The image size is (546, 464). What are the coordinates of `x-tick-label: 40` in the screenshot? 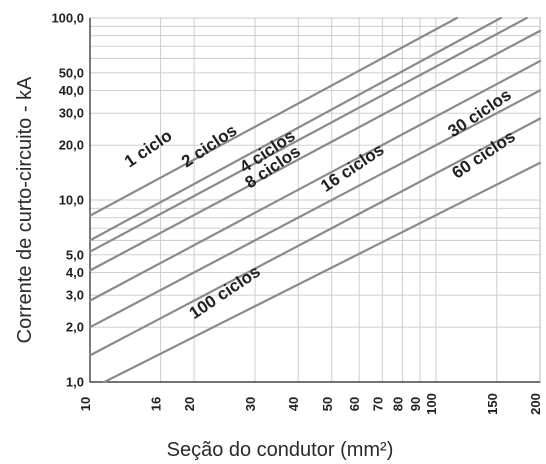 It's located at (293, 404).